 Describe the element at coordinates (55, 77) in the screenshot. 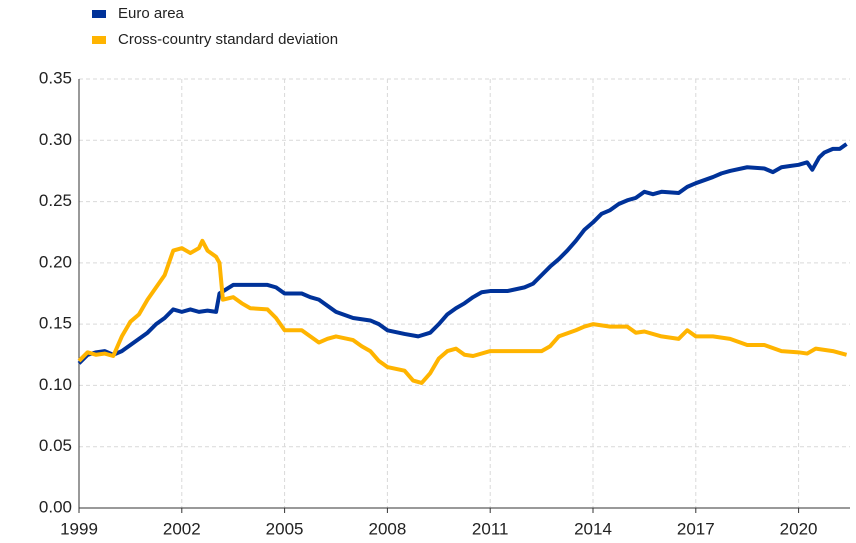

I see `y-tick-label: 0.35` at that location.